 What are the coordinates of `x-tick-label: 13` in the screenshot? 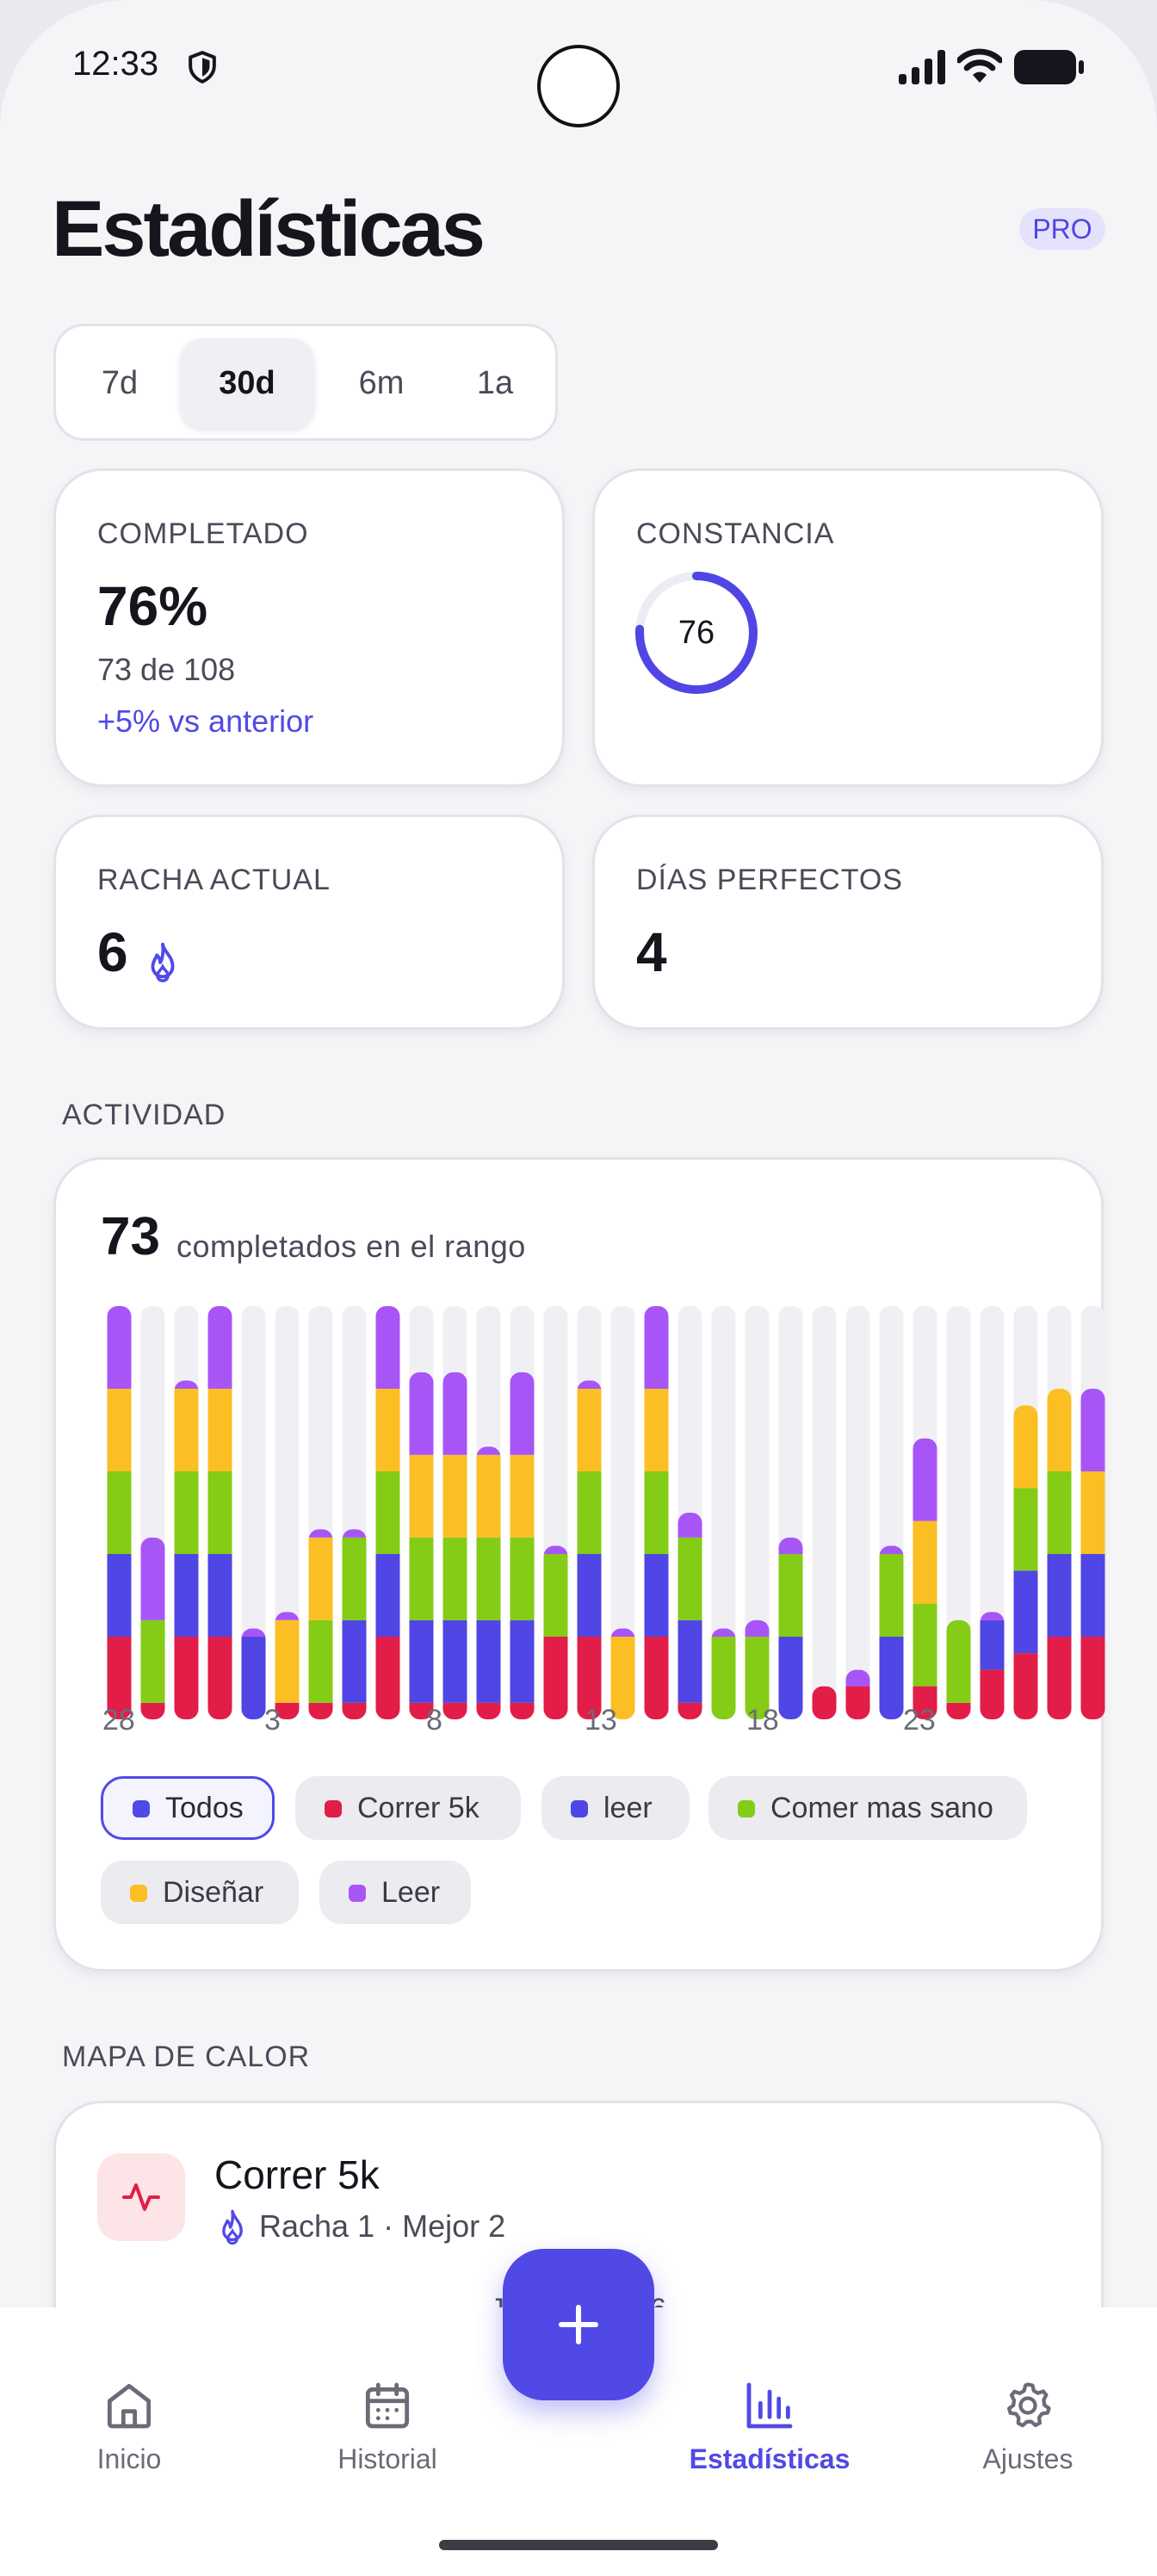 It's located at (601, 1720).